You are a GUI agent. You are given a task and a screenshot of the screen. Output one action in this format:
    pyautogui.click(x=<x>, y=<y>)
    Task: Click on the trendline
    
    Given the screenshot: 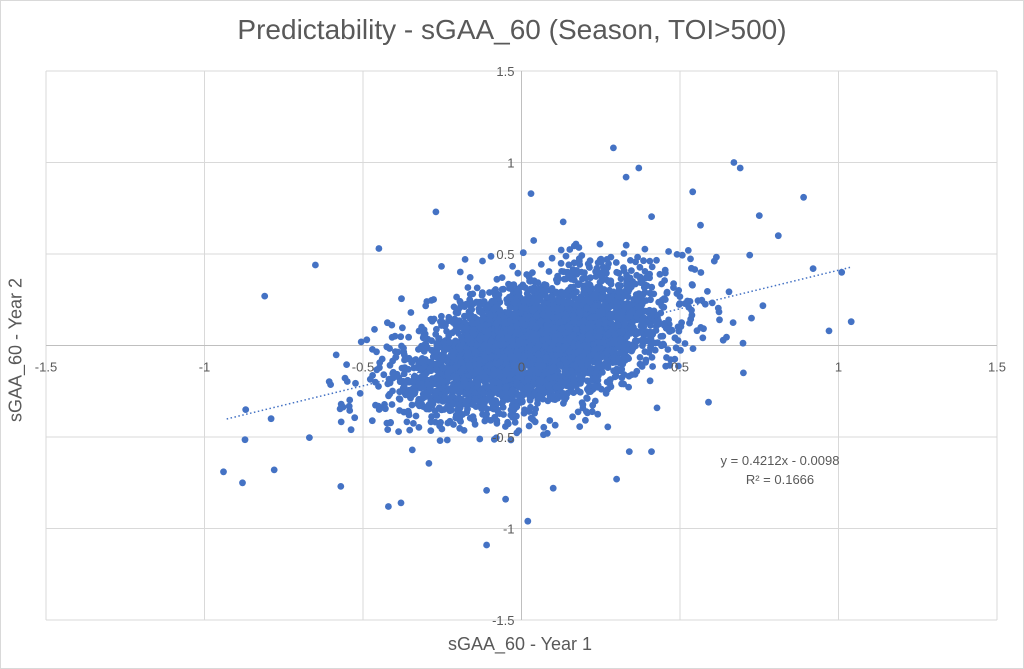 What is the action you would take?
    pyautogui.click(x=539, y=343)
    